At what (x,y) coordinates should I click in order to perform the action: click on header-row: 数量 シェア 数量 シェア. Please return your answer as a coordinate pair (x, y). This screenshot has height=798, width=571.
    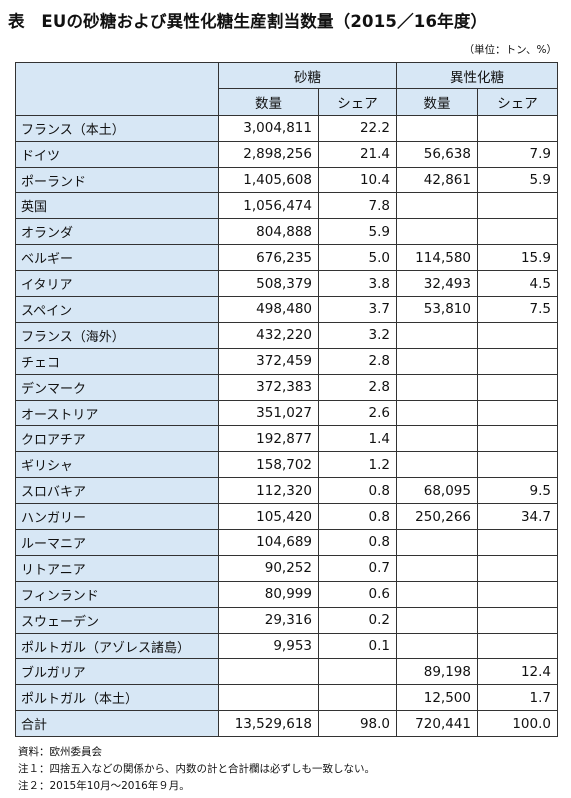
    Looking at the image, I should click on (287, 102).